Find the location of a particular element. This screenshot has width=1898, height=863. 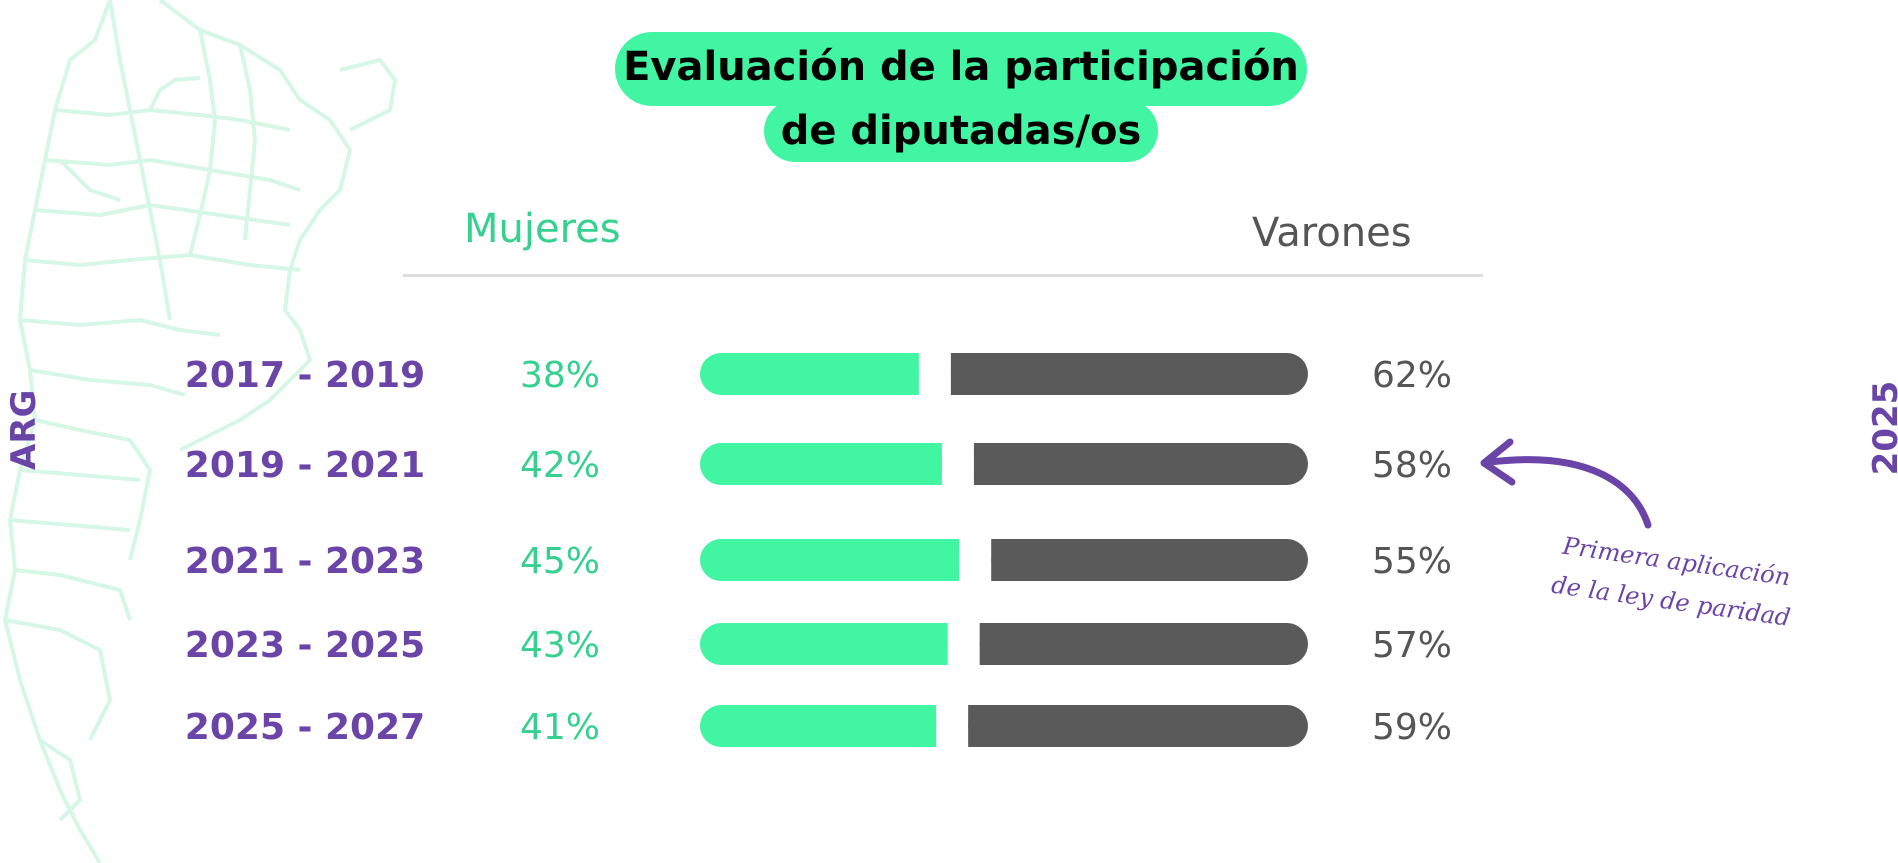

men-bar-edge-2025-2027 is located at coordinates (979, 726).